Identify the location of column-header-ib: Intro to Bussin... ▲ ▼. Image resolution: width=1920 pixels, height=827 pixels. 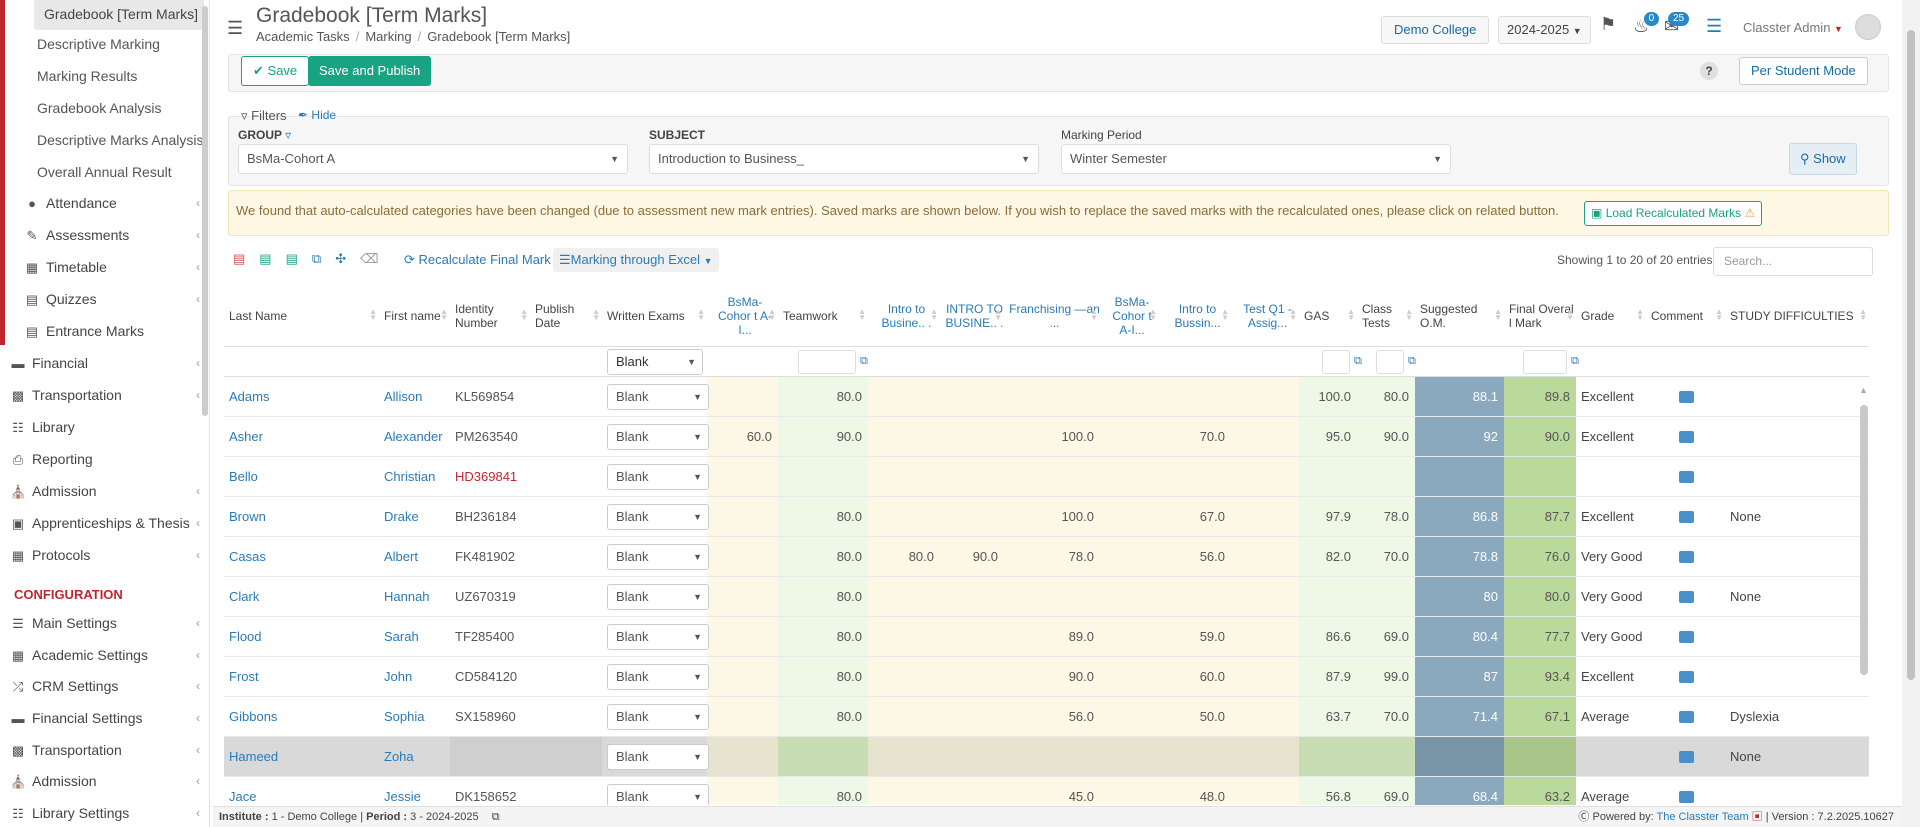
(1195, 316).